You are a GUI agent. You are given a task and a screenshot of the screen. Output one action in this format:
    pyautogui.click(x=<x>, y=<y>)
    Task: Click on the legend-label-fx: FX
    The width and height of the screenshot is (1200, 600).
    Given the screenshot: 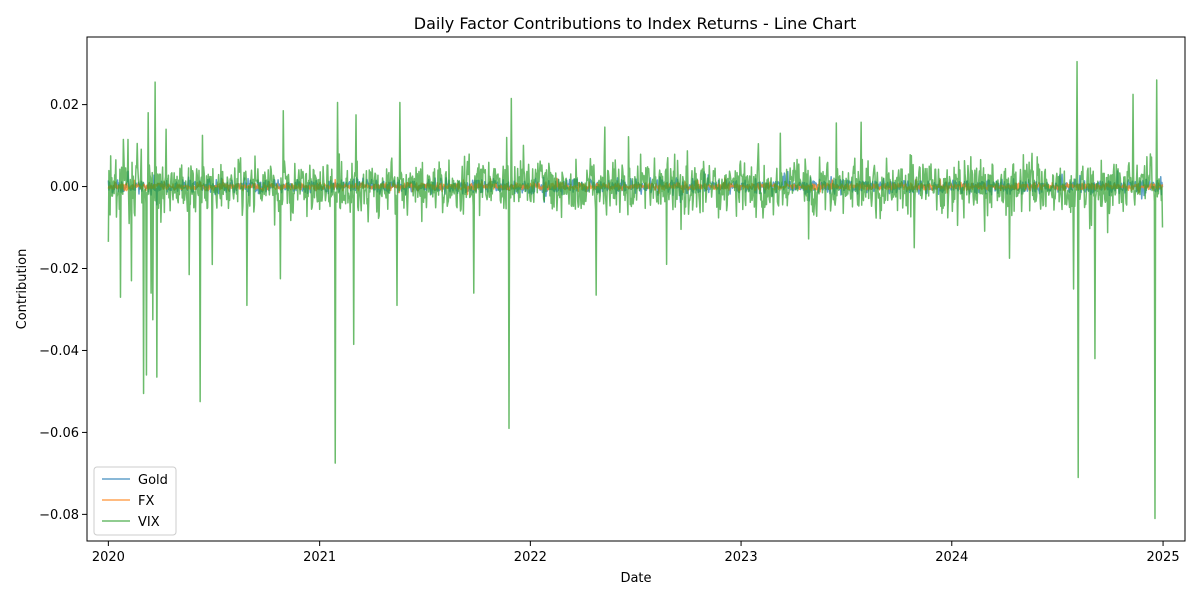 What is the action you would take?
    pyautogui.click(x=146, y=501)
    